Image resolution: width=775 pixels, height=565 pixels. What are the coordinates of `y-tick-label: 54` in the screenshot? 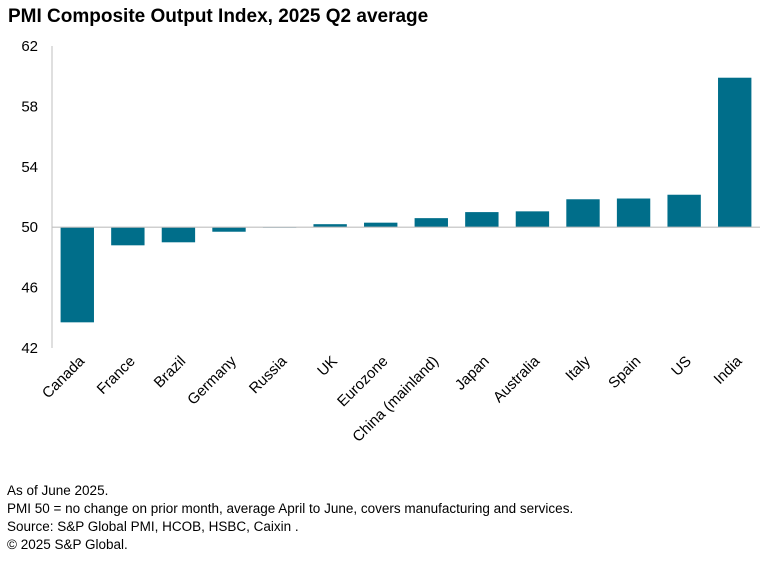 It's located at (29, 167).